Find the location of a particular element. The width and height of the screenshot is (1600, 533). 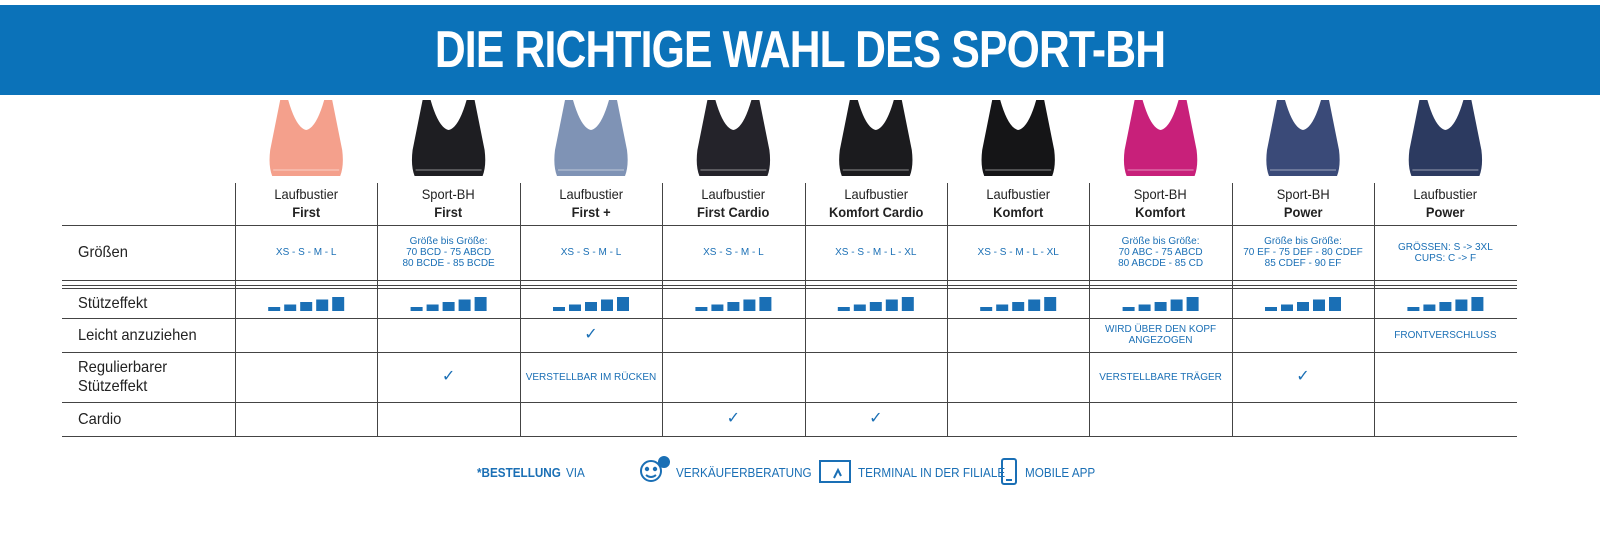

cell: XS - S - M - L - XL is located at coordinates (1018, 252).